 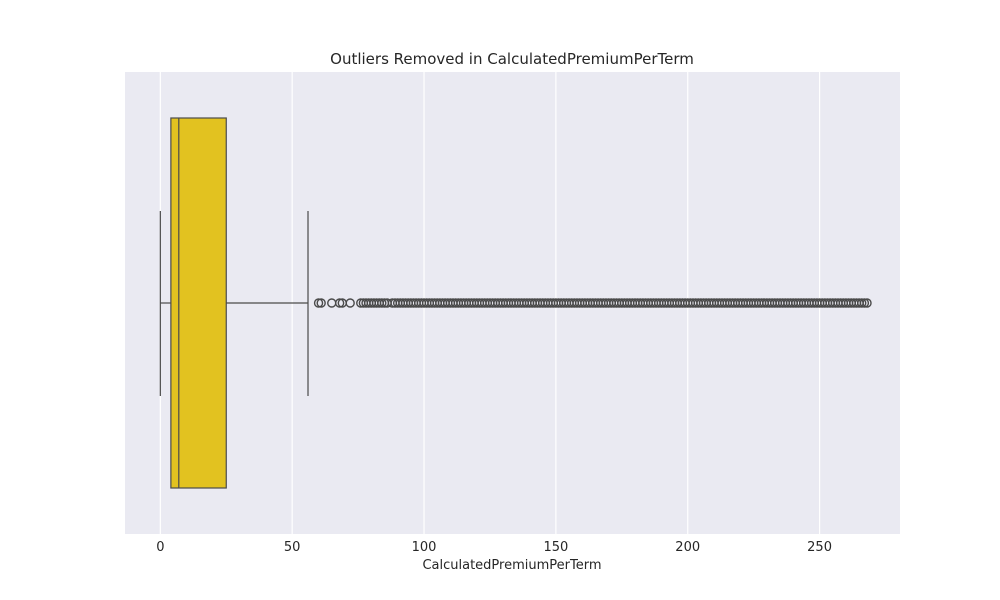 I want to click on x-tick-label: 100, so click(x=424, y=547).